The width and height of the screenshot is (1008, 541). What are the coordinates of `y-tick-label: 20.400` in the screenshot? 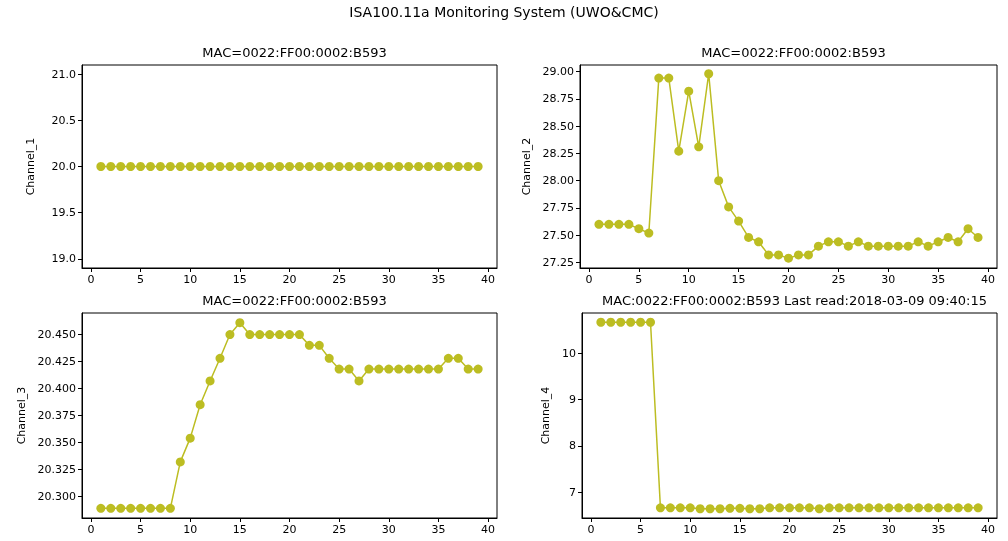 It's located at (56, 389).